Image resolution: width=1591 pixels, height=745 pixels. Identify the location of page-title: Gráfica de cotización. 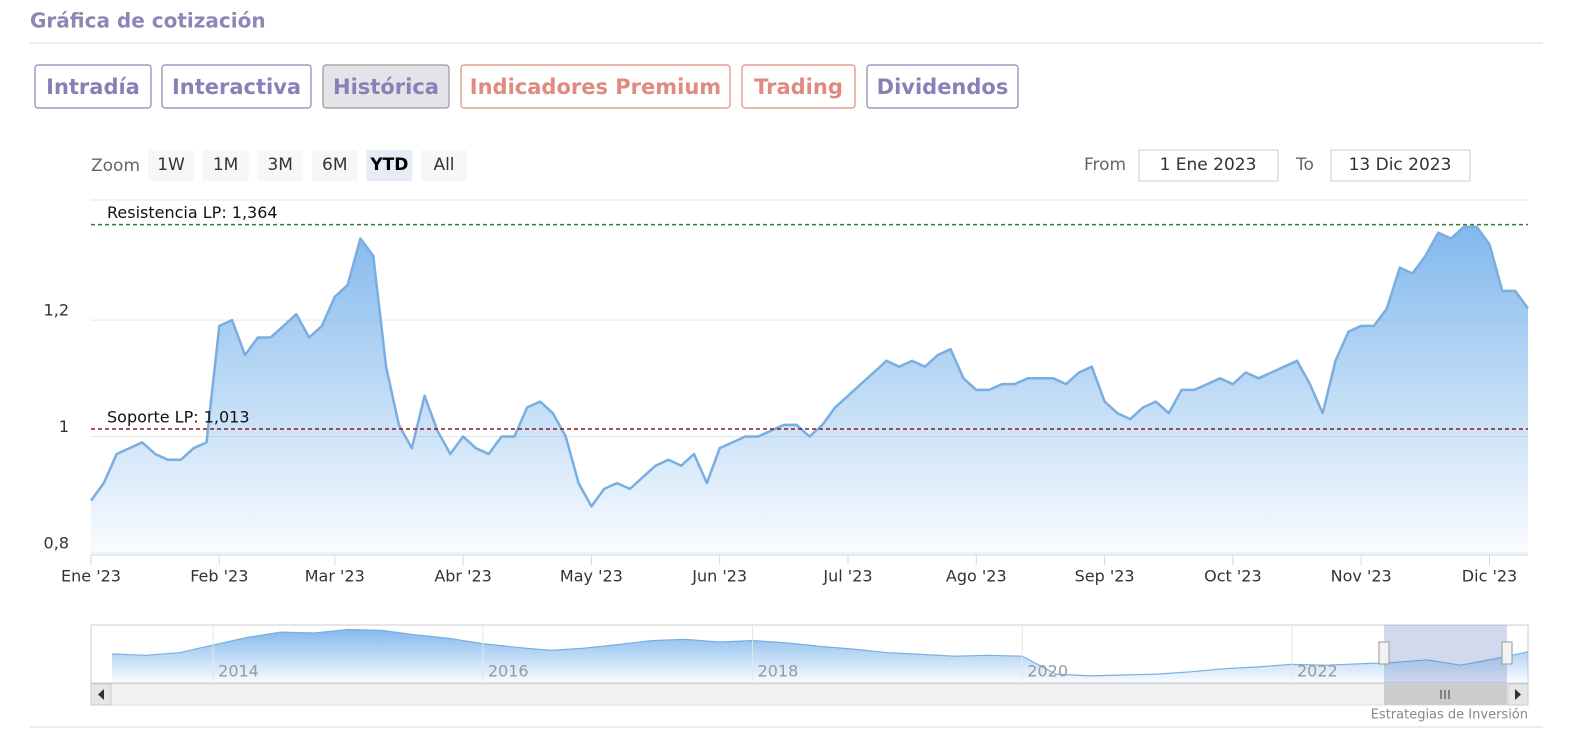
(148, 21).